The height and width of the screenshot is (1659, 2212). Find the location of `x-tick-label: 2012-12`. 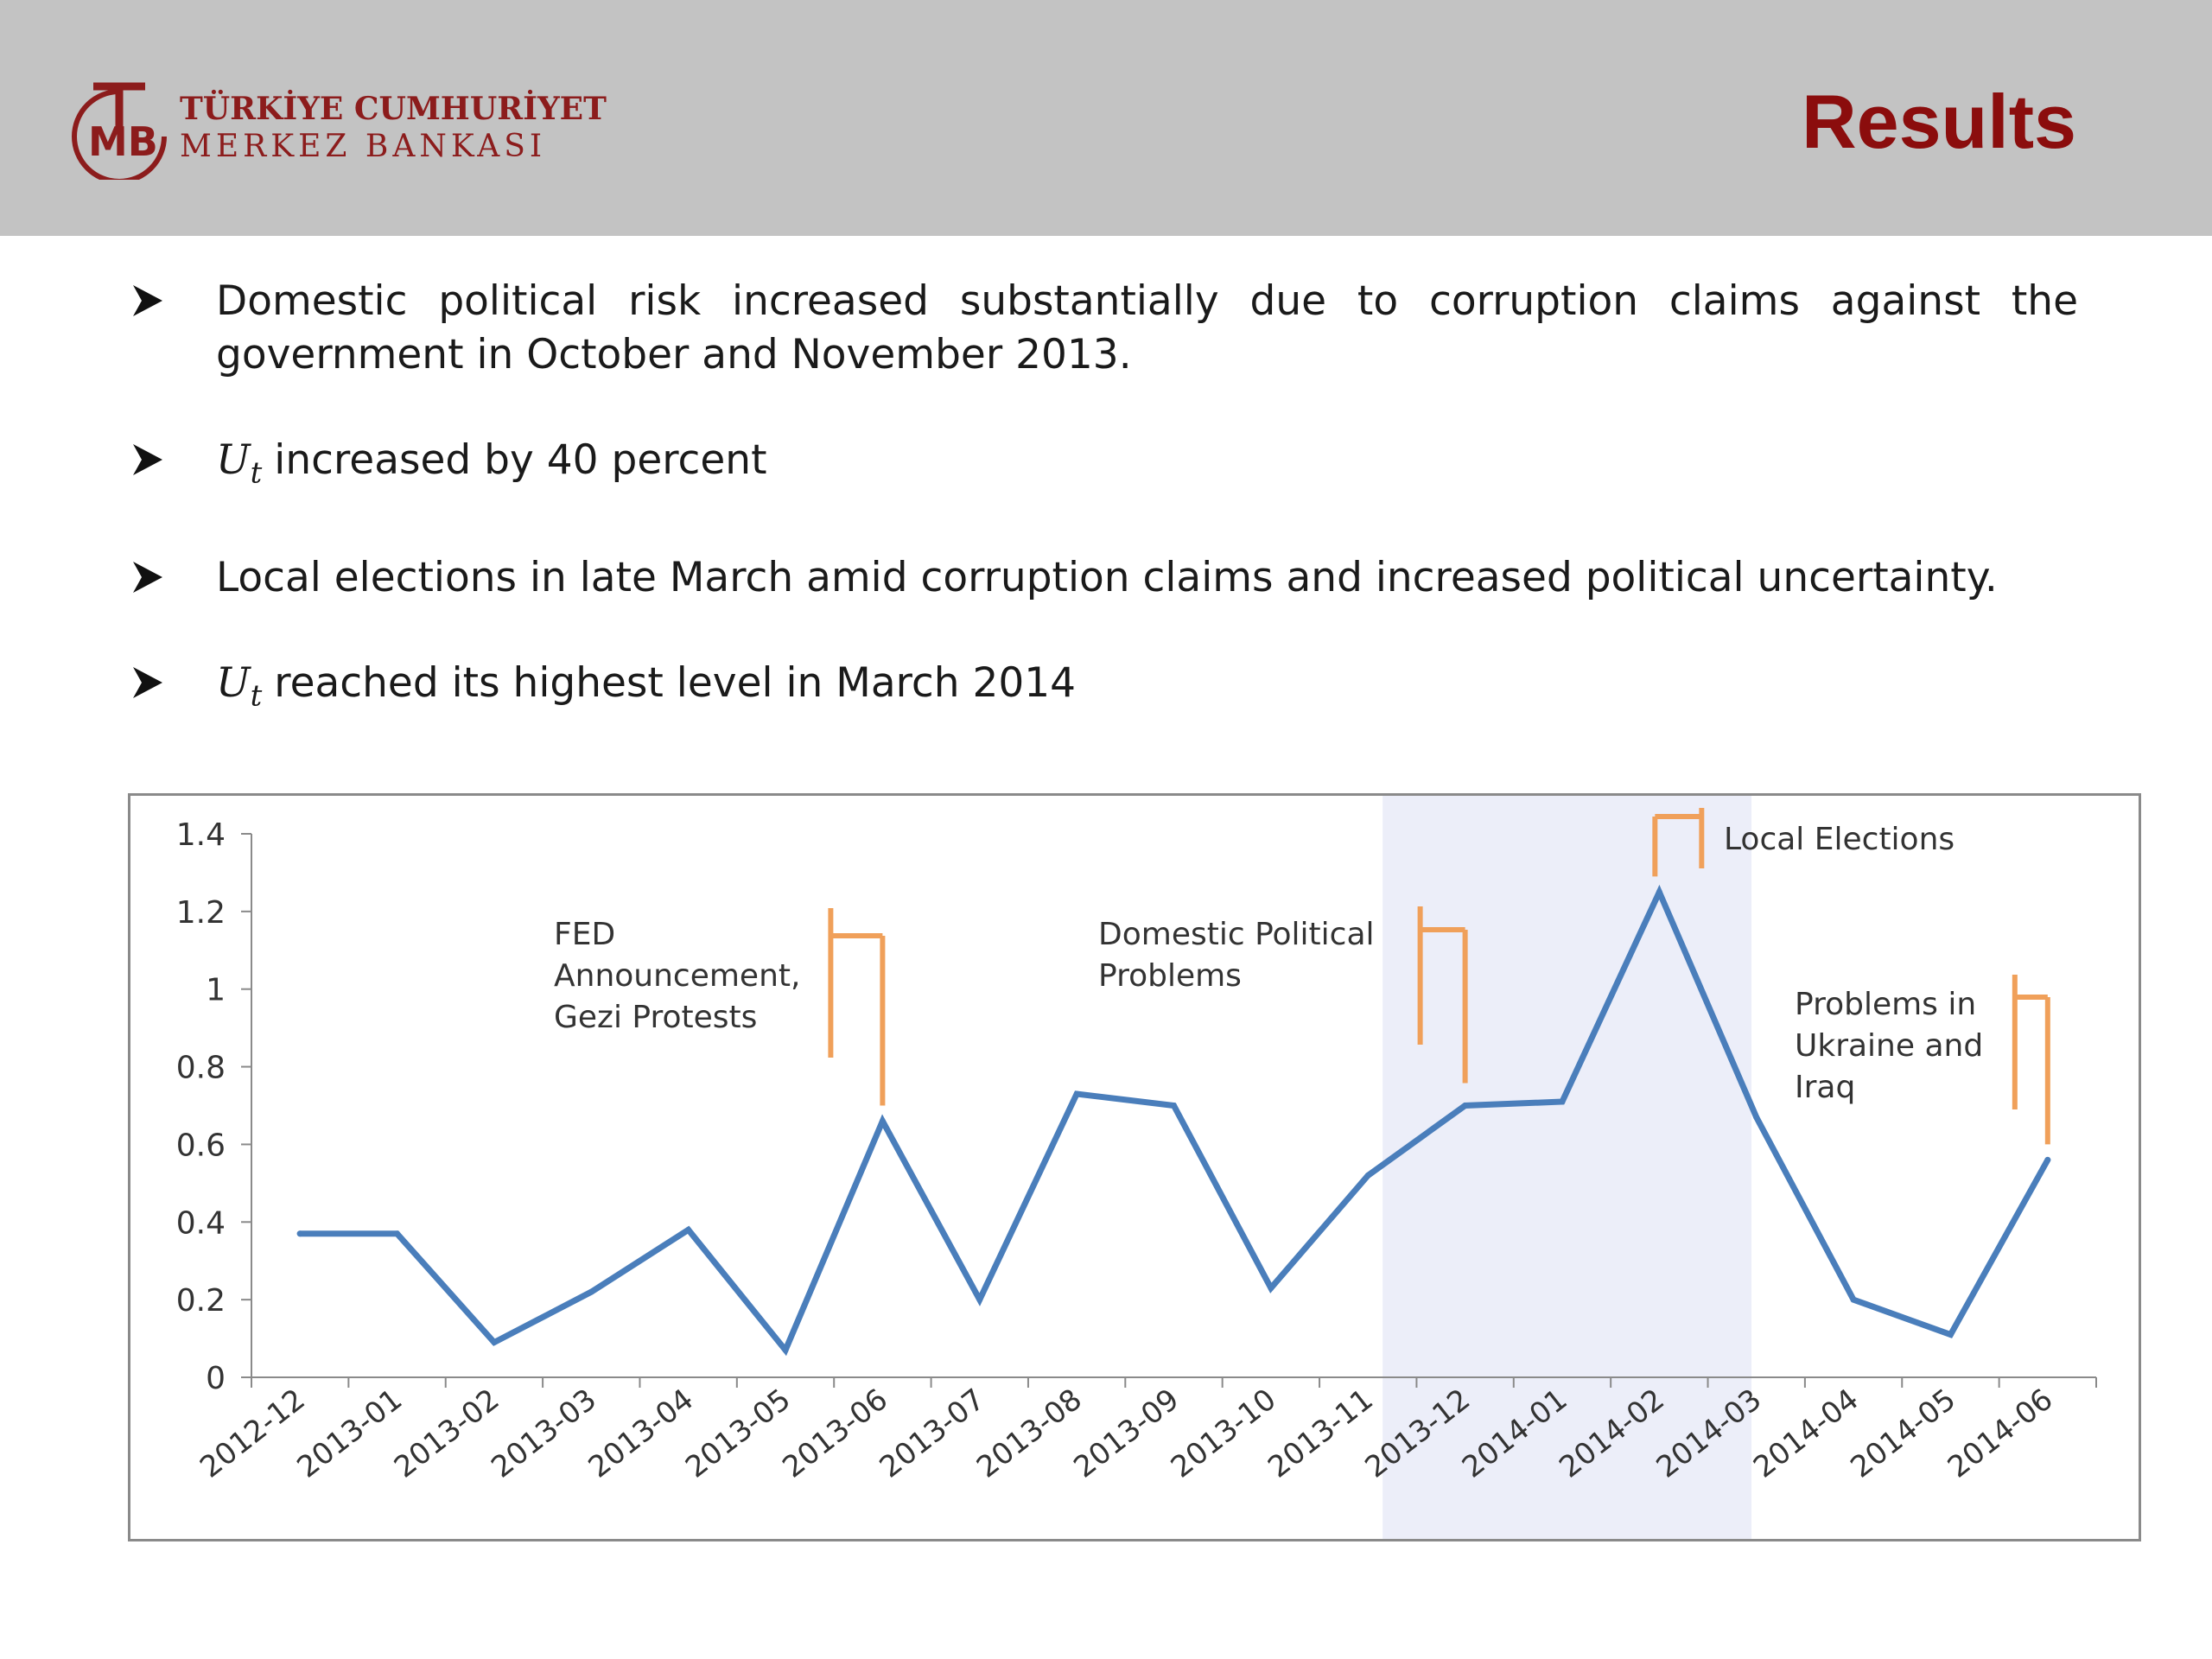

x-tick-label: 2012-12 is located at coordinates (253, 1433).